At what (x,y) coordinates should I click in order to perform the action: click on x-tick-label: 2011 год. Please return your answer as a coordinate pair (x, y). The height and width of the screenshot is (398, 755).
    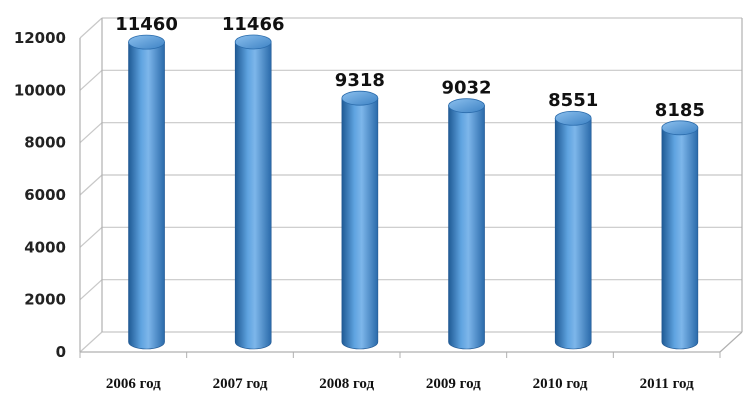
    Looking at the image, I should click on (667, 384).